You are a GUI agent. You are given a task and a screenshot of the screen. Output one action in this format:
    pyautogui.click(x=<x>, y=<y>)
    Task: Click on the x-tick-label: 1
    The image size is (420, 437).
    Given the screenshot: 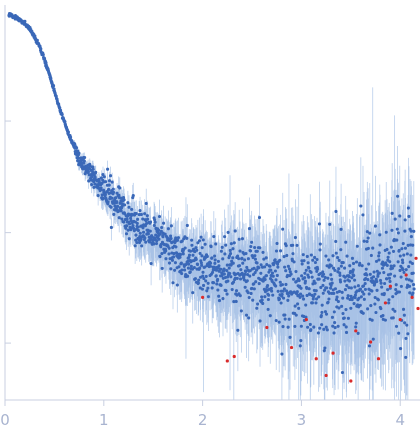 What is the action you would take?
    pyautogui.click(x=104, y=420)
    